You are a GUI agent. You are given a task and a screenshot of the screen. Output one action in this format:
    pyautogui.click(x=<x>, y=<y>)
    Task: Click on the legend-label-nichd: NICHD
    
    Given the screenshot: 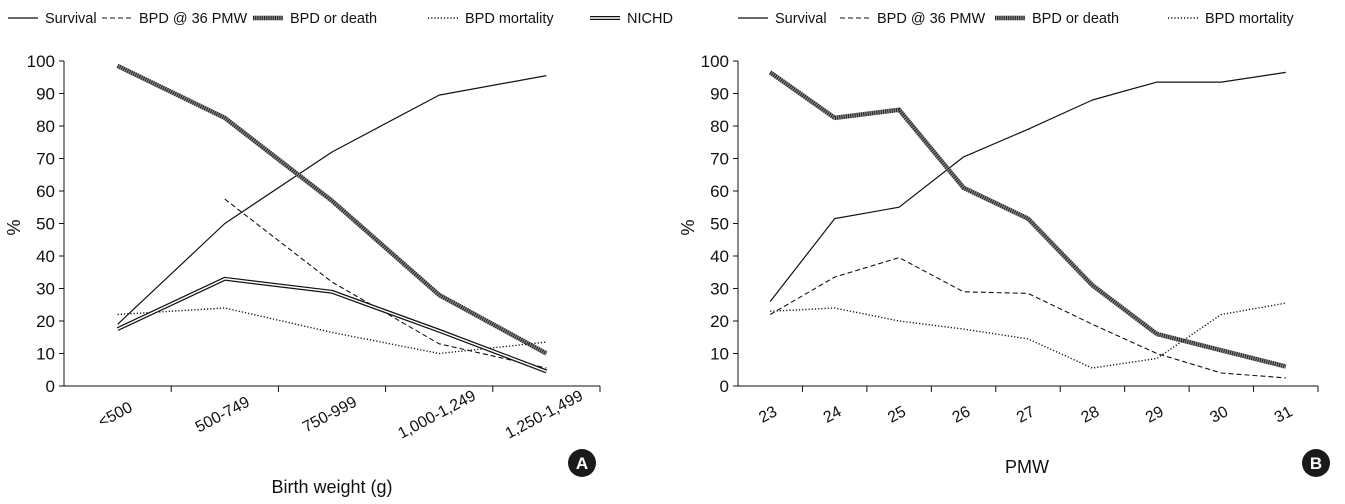 What is the action you would take?
    pyautogui.click(x=650, y=19)
    